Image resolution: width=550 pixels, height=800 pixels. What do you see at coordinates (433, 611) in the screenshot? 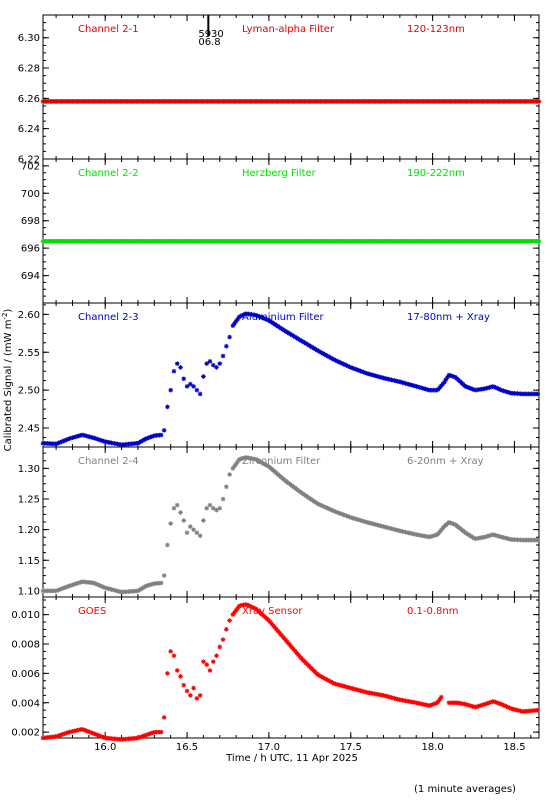
I see `band-label: 0.1-0.8nm` at bounding box center [433, 611].